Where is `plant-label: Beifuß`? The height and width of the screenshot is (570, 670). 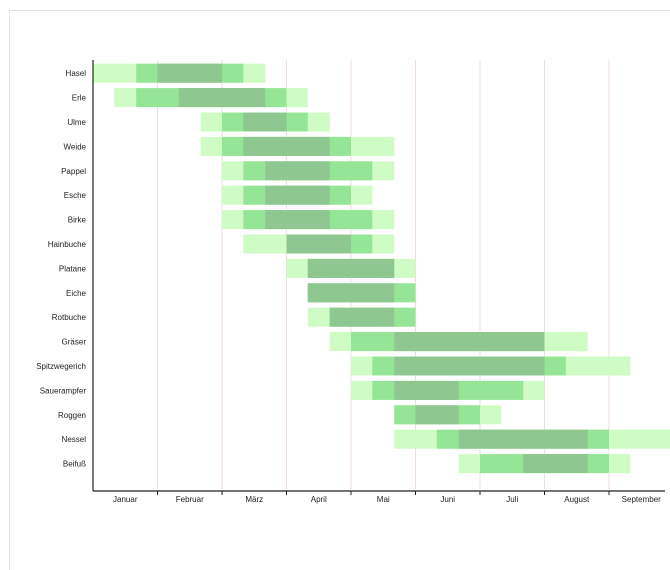 plant-label: Beifuß is located at coordinates (74, 464).